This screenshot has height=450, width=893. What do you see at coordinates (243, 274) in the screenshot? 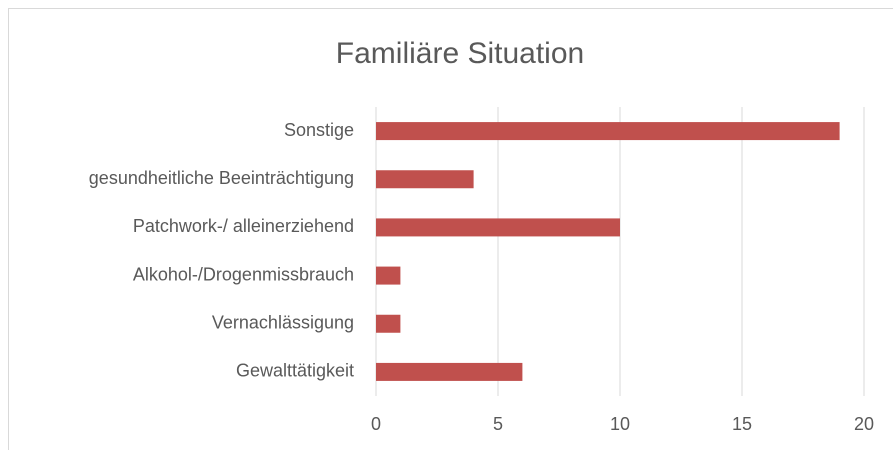
I see `y-tick-label: Alkohol-/Drogenmissbrauch` at bounding box center [243, 274].